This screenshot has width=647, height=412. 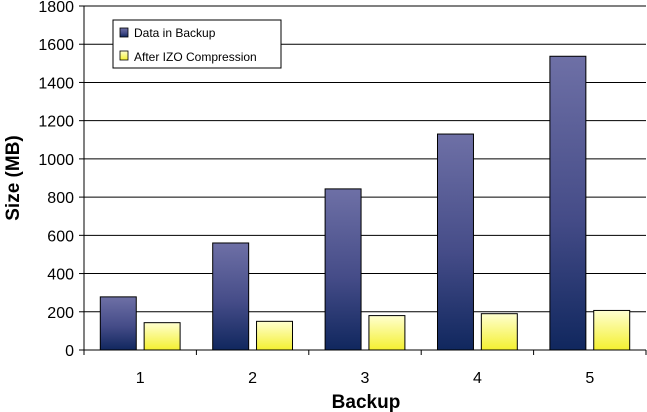 I want to click on legend-label-data-in-backup: Data in Backup, so click(x=175, y=33).